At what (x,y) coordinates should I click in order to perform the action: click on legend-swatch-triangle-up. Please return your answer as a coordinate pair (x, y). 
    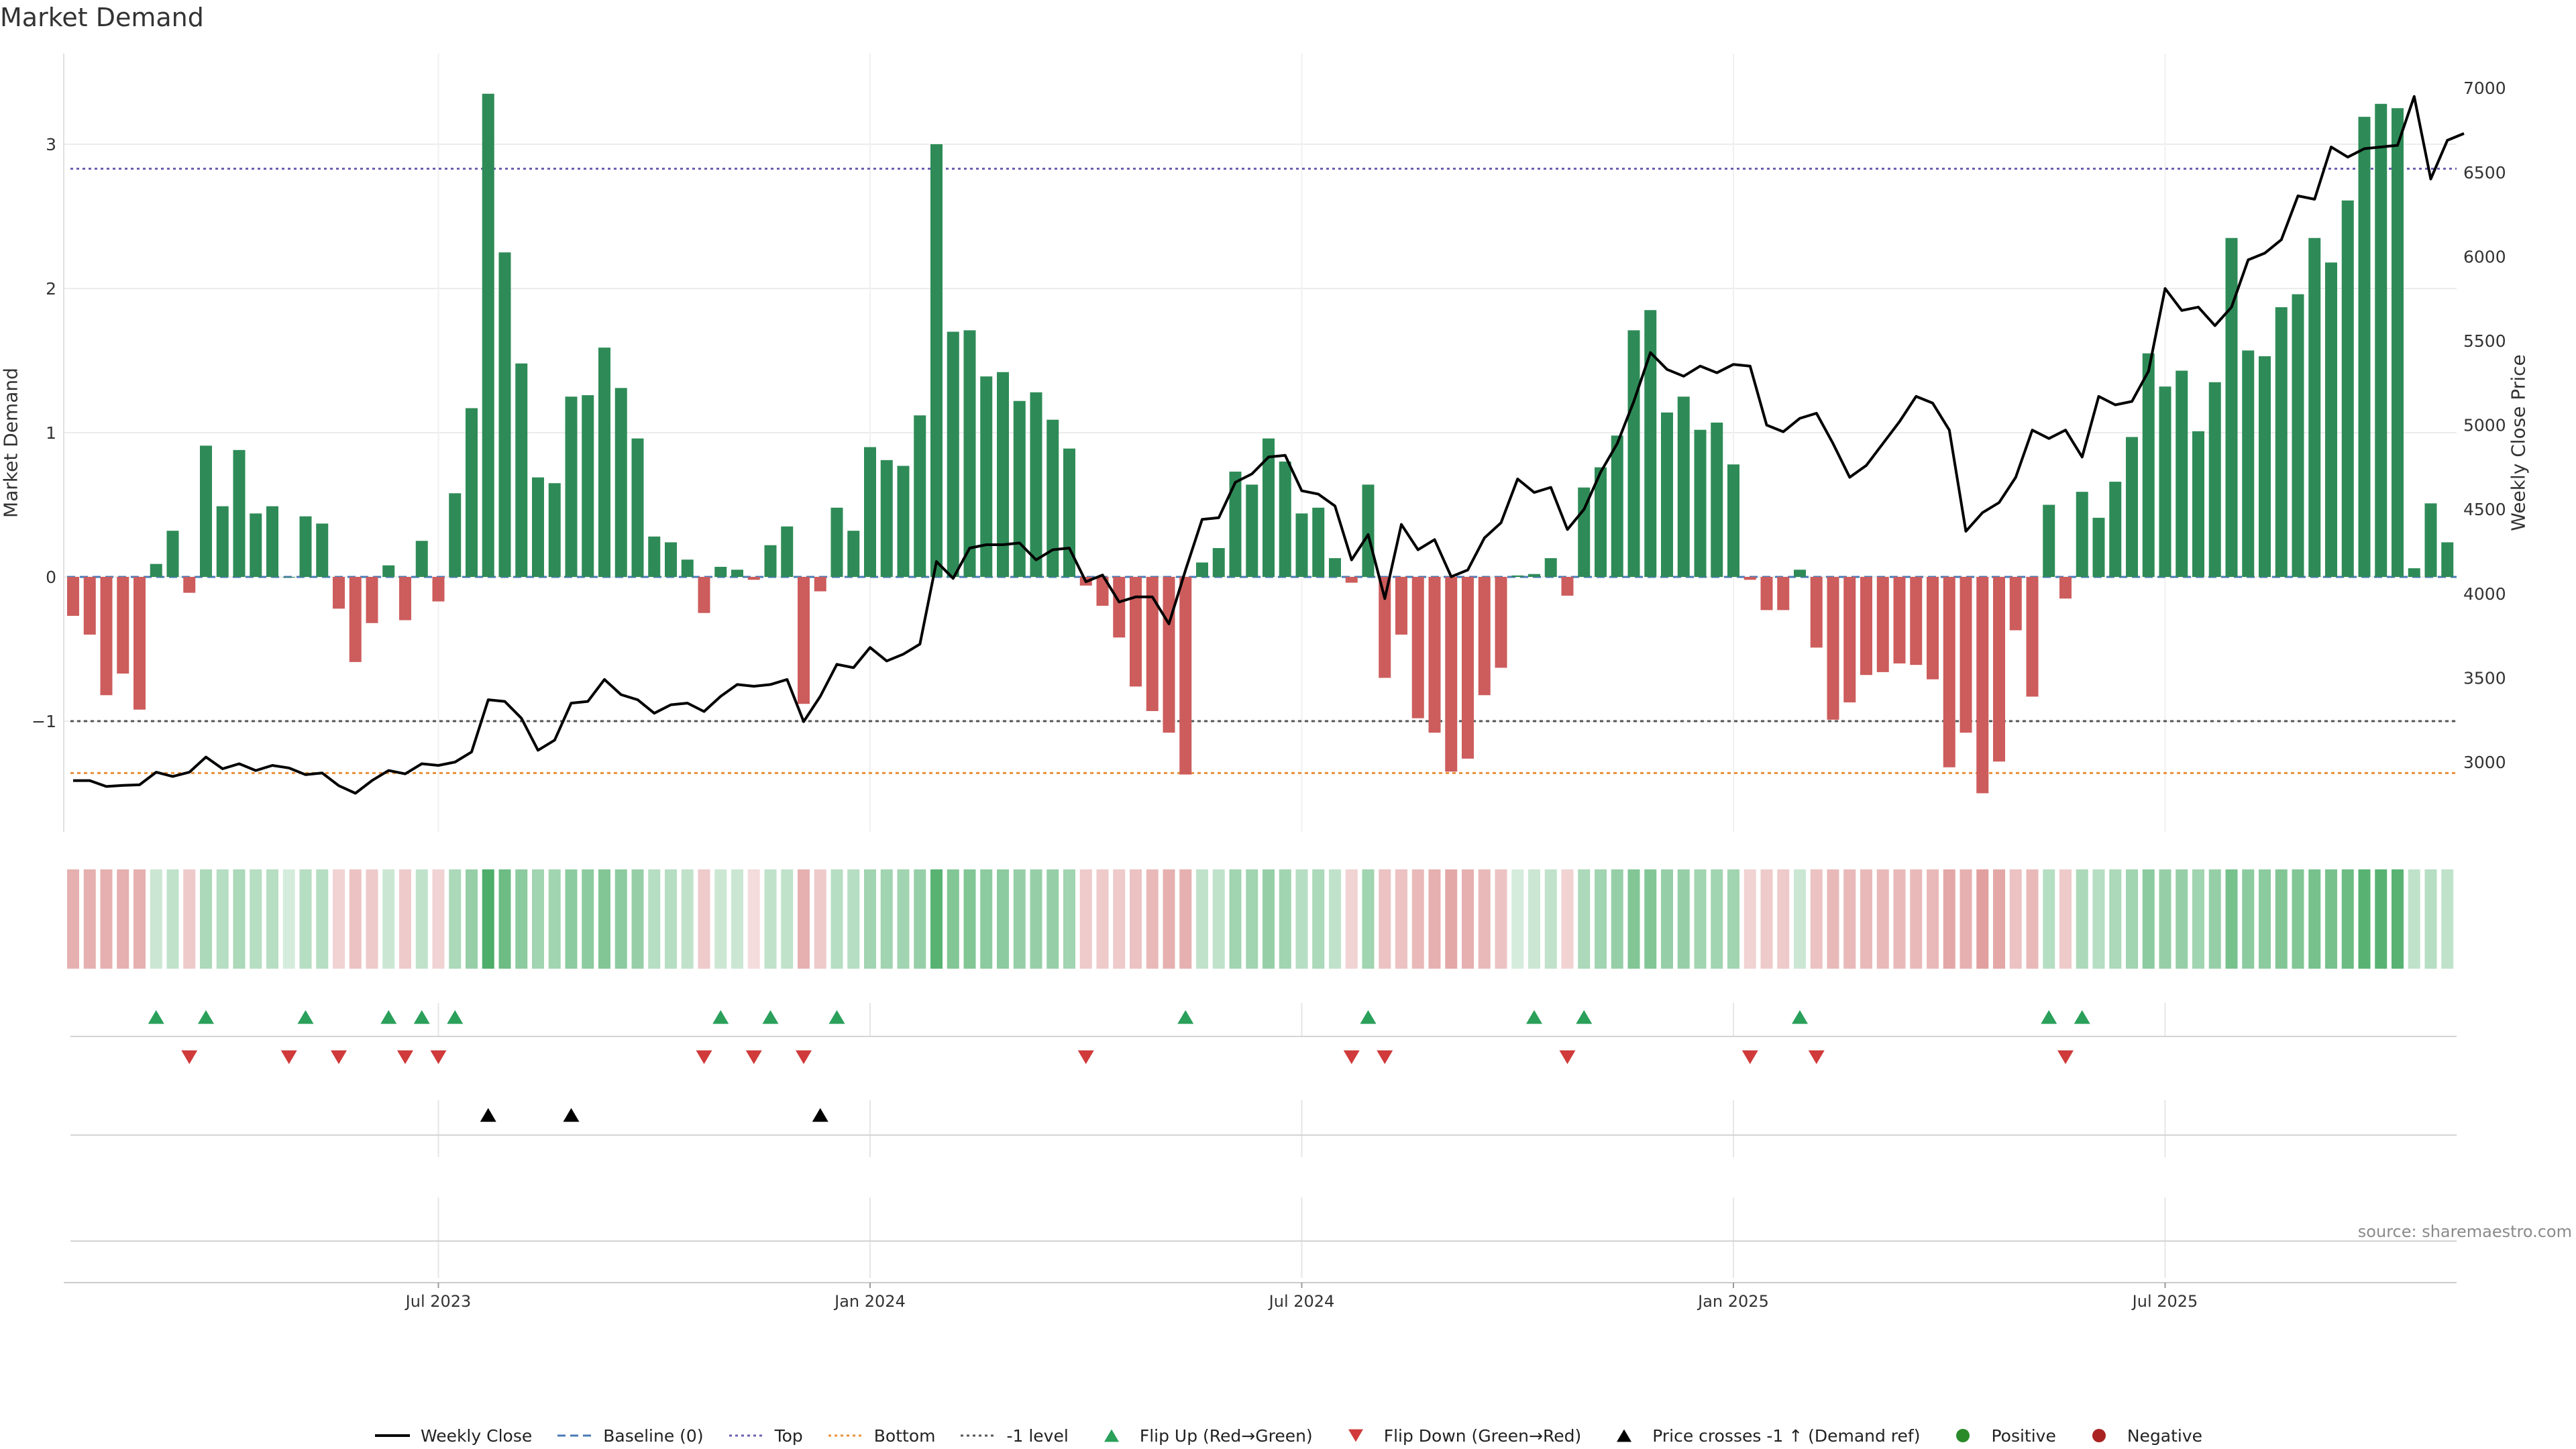
    Looking at the image, I should click on (1111, 1435).